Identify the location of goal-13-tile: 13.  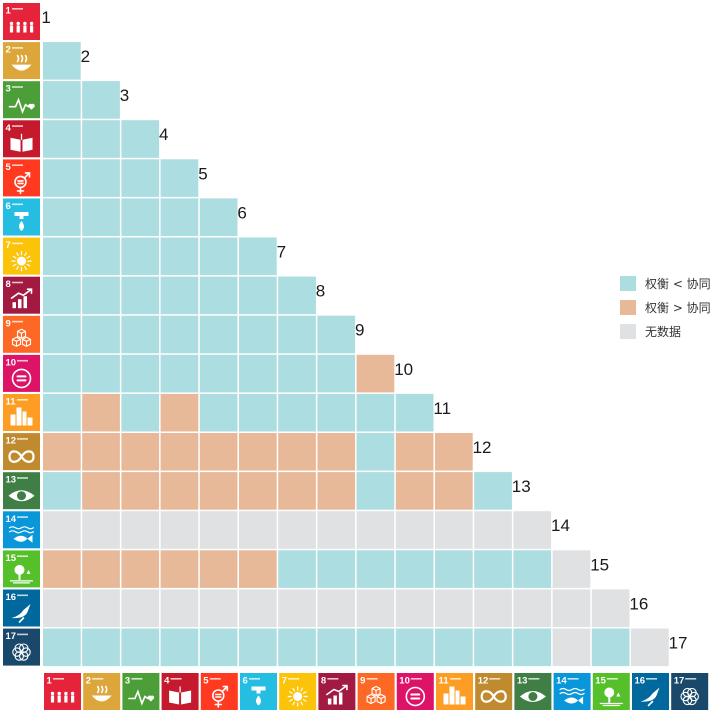
(21, 491).